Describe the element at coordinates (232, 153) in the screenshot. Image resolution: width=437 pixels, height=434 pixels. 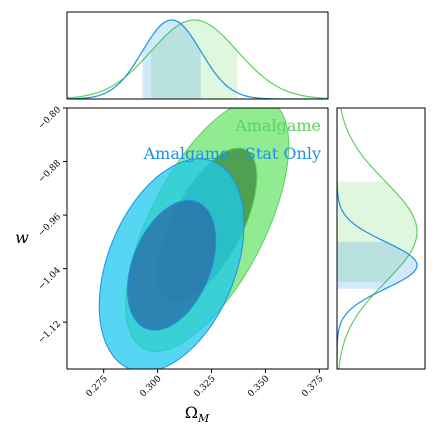
I see `legend-entry-amalgame-stat-only: Amalgame - Stat Only` at that location.